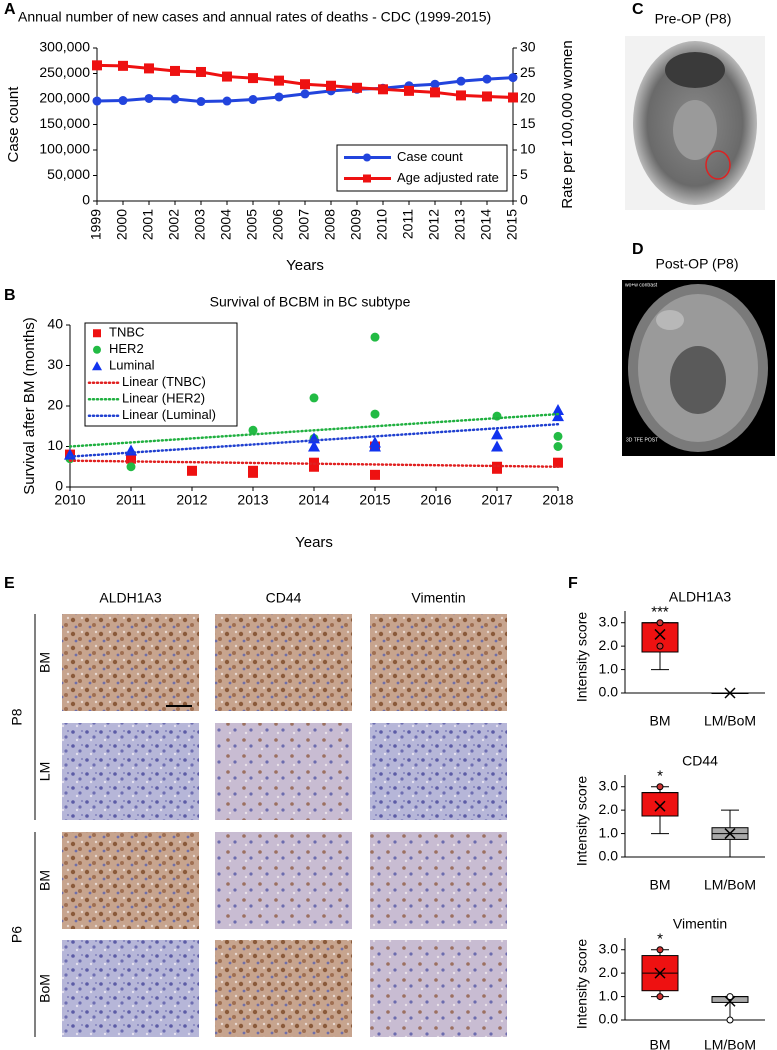 The height and width of the screenshot is (1050, 777). What do you see at coordinates (55, 324) in the screenshot?
I see `y-tick-label: 40` at bounding box center [55, 324].